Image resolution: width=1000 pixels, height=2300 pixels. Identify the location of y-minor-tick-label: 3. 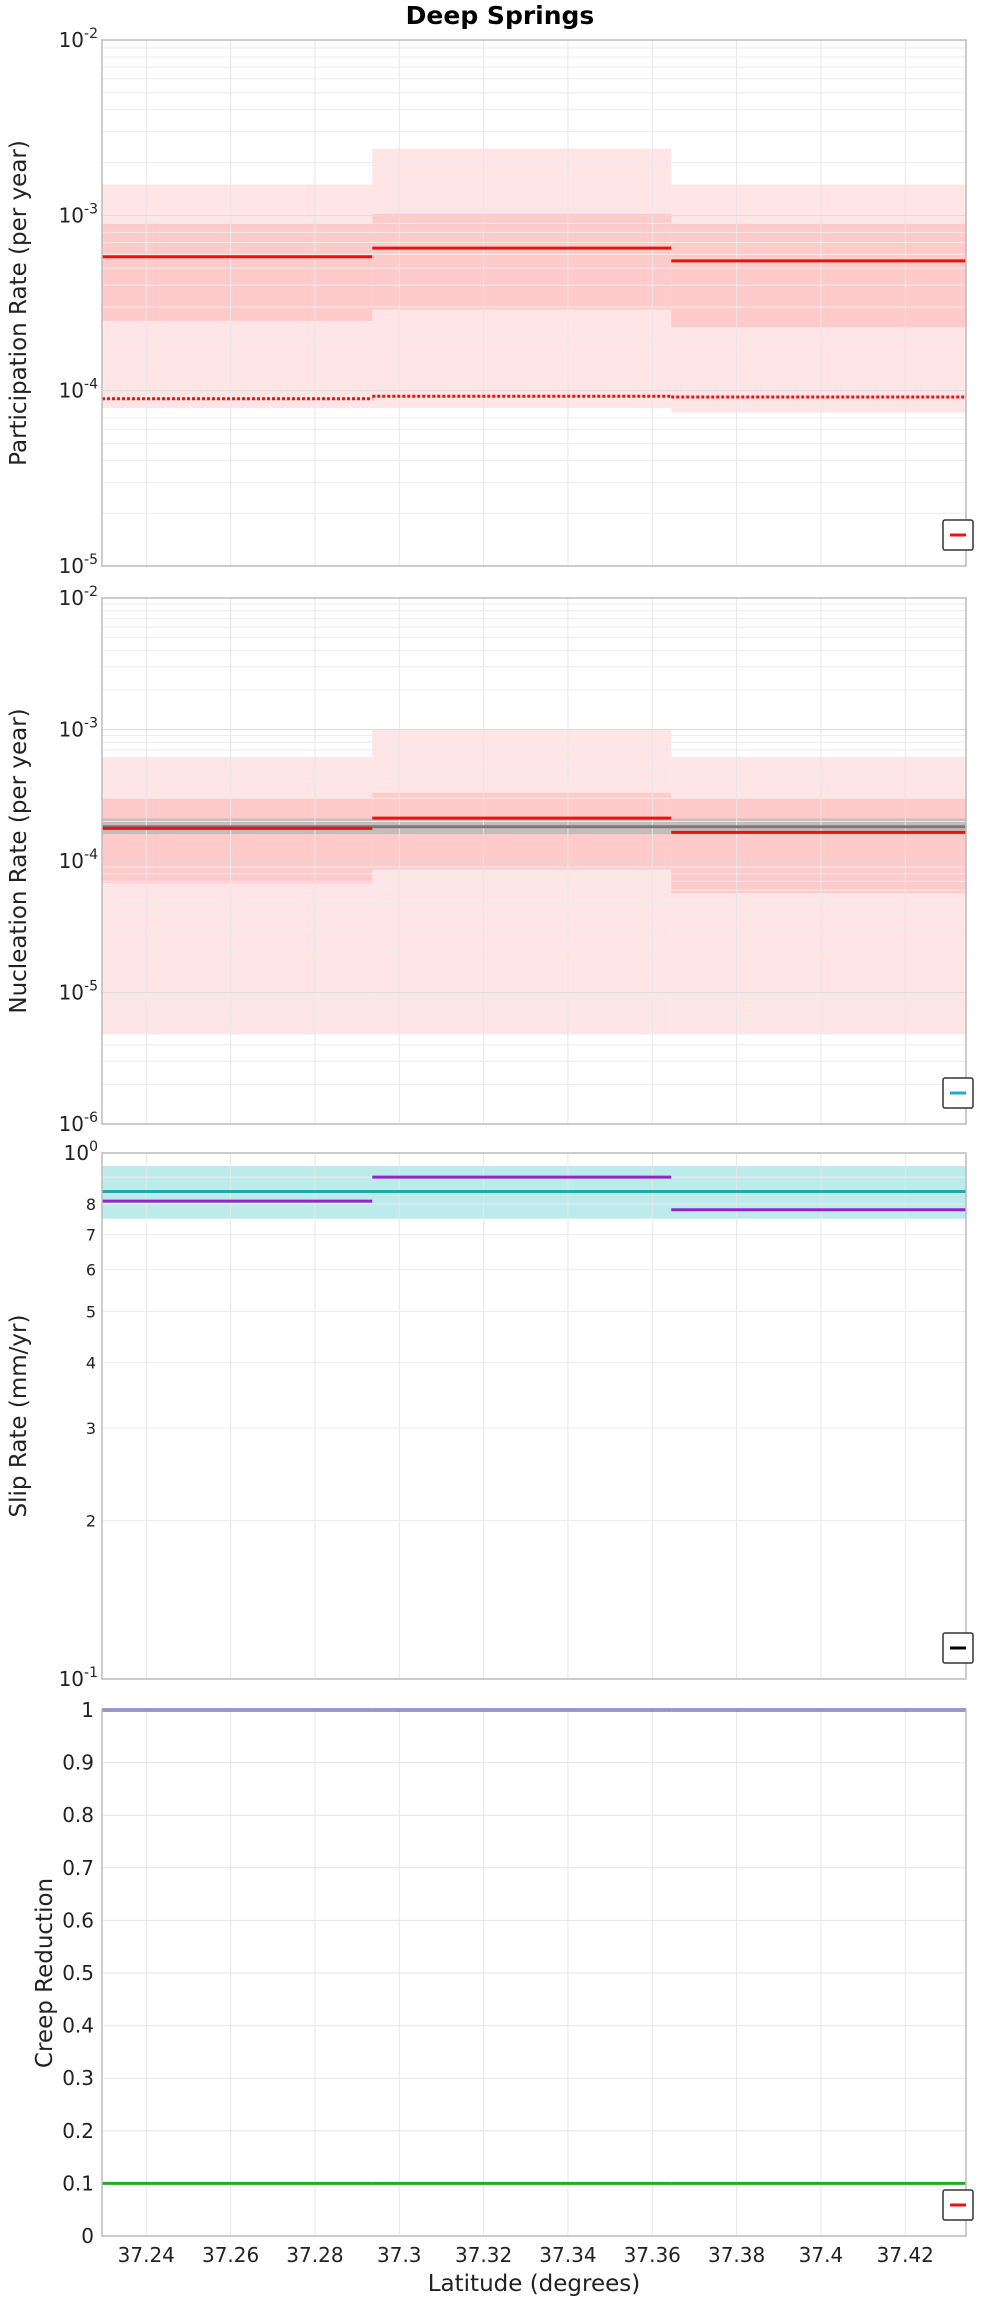
(91, 1428).